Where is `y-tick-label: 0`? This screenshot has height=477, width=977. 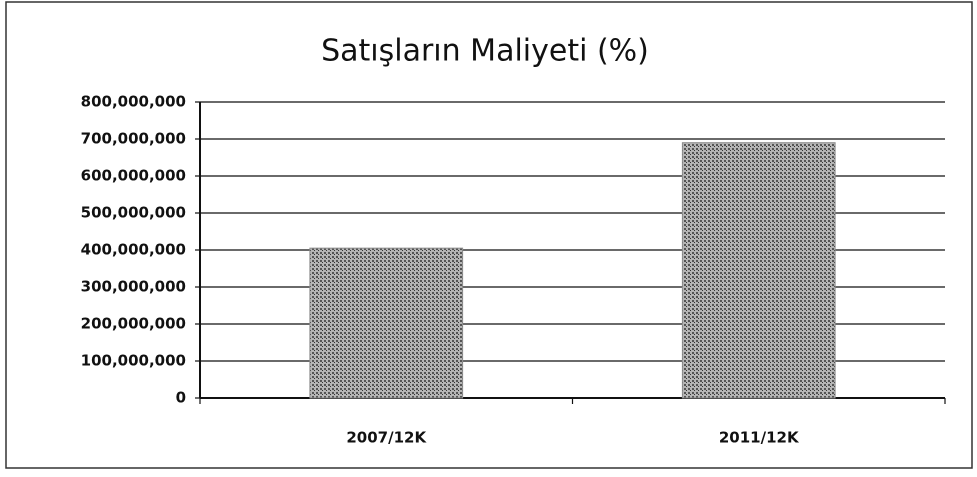 y-tick-label: 0 is located at coordinates (181, 398).